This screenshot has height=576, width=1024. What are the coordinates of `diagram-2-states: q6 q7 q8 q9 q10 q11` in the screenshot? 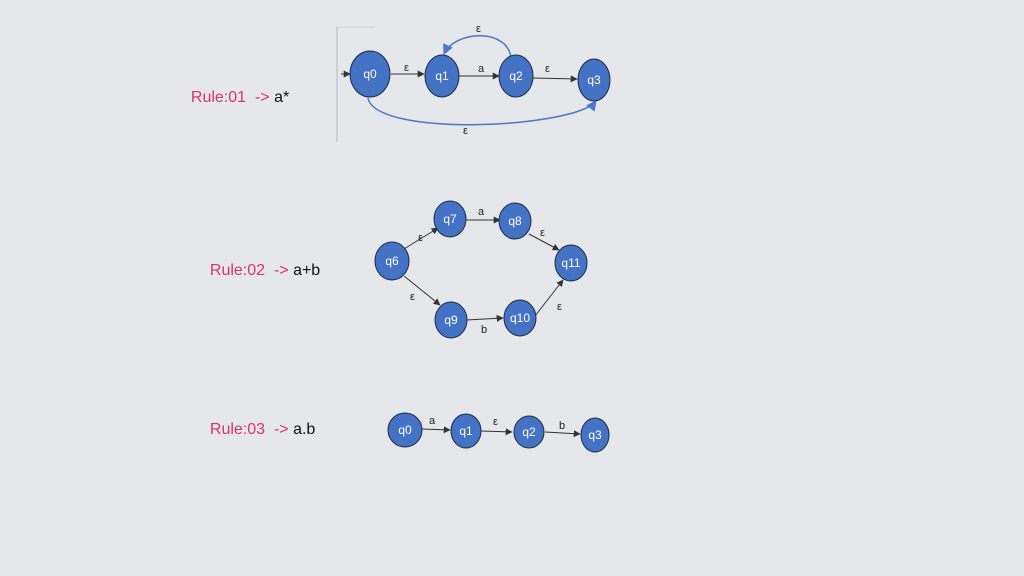 It's located at (481, 269).